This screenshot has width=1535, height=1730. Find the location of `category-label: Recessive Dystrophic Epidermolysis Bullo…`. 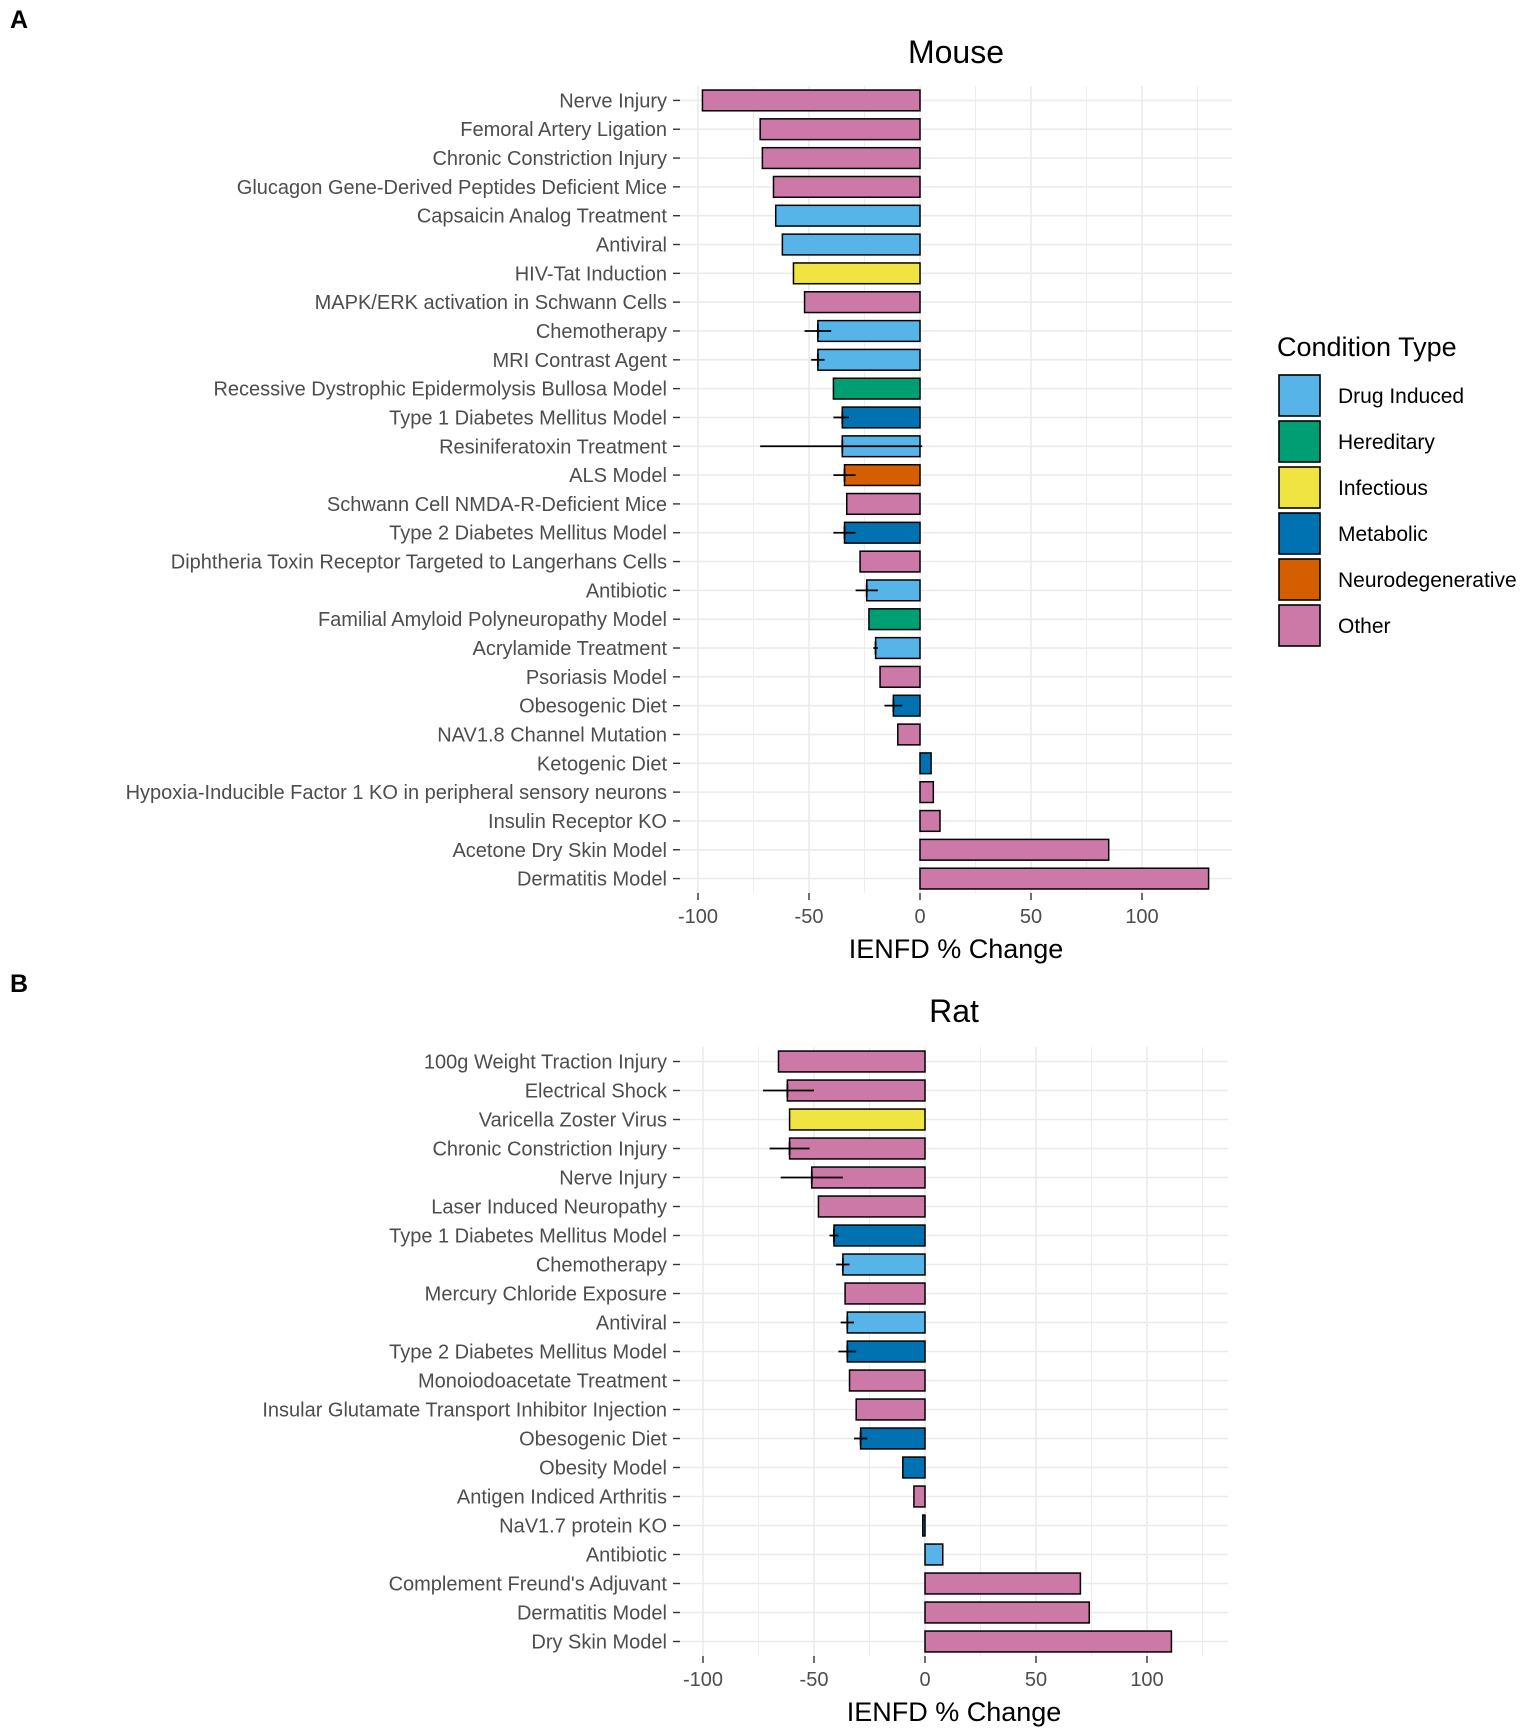

category-label: Recessive Dystrophic Epidermolysis Bullo… is located at coordinates (440, 390).